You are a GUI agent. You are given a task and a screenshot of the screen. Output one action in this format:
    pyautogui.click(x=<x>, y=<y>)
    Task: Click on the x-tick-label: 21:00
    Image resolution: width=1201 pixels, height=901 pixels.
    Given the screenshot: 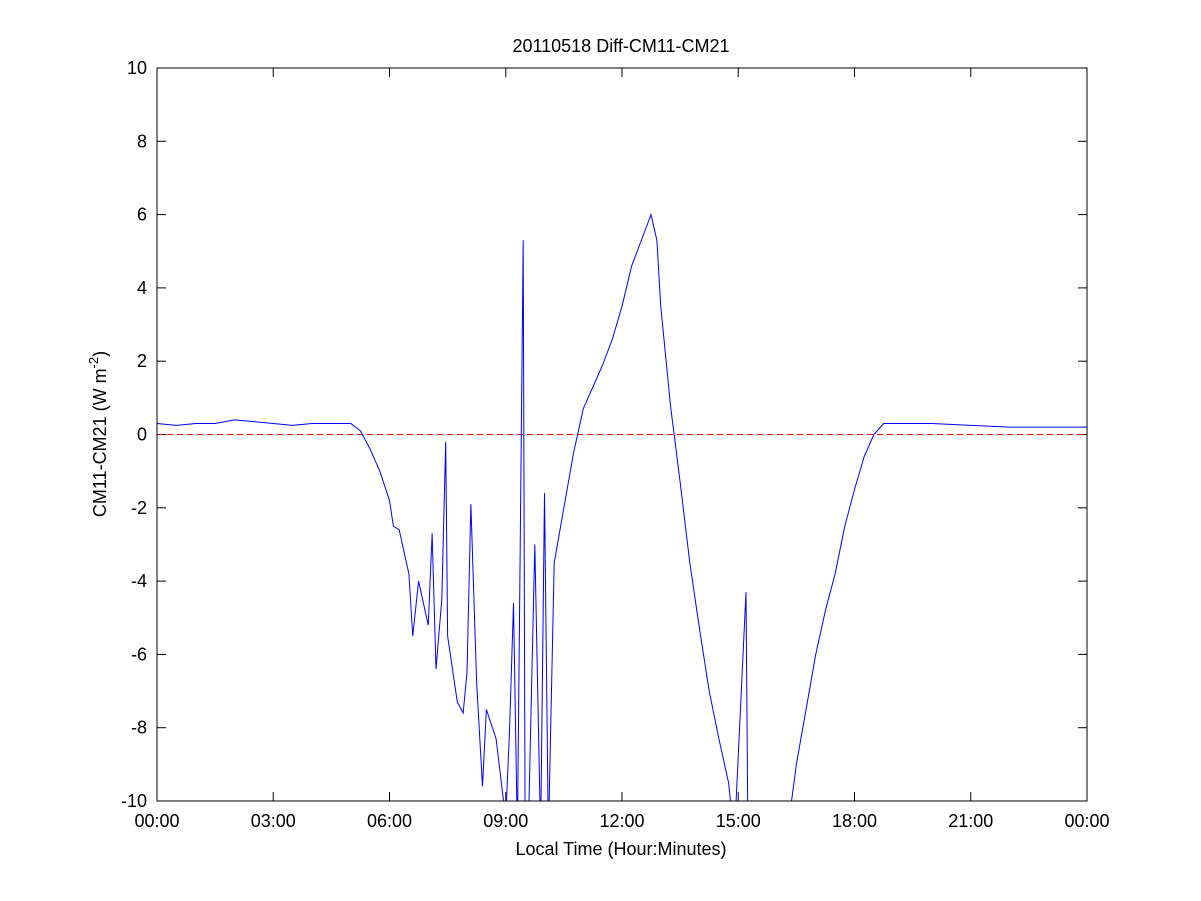 What is the action you would take?
    pyautogui.click(x=970, y=821)
    